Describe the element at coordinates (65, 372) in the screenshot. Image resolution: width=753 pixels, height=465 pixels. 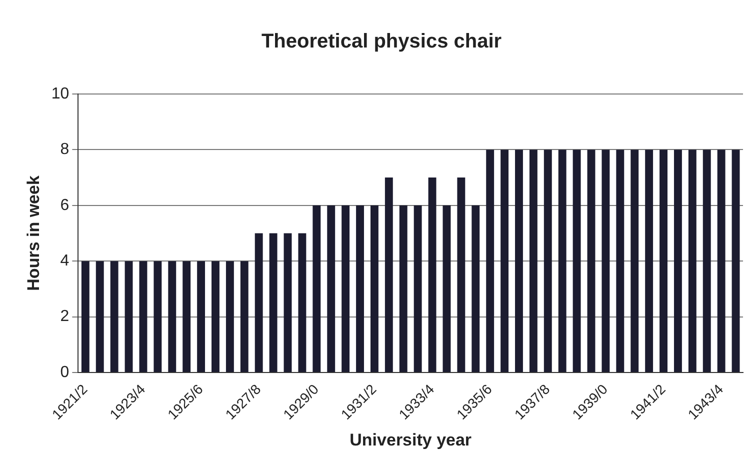
I see `y-tick-label: 0` at that location.